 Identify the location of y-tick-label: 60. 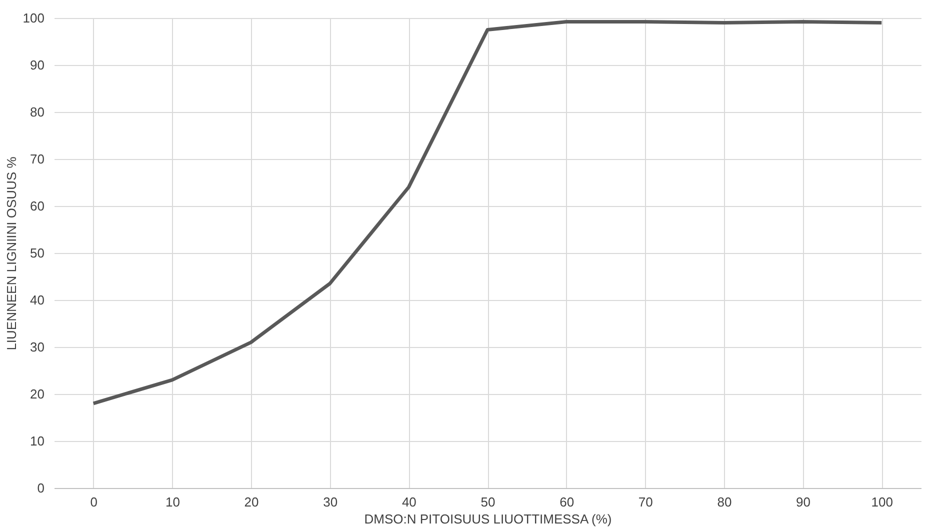
(37, 206).